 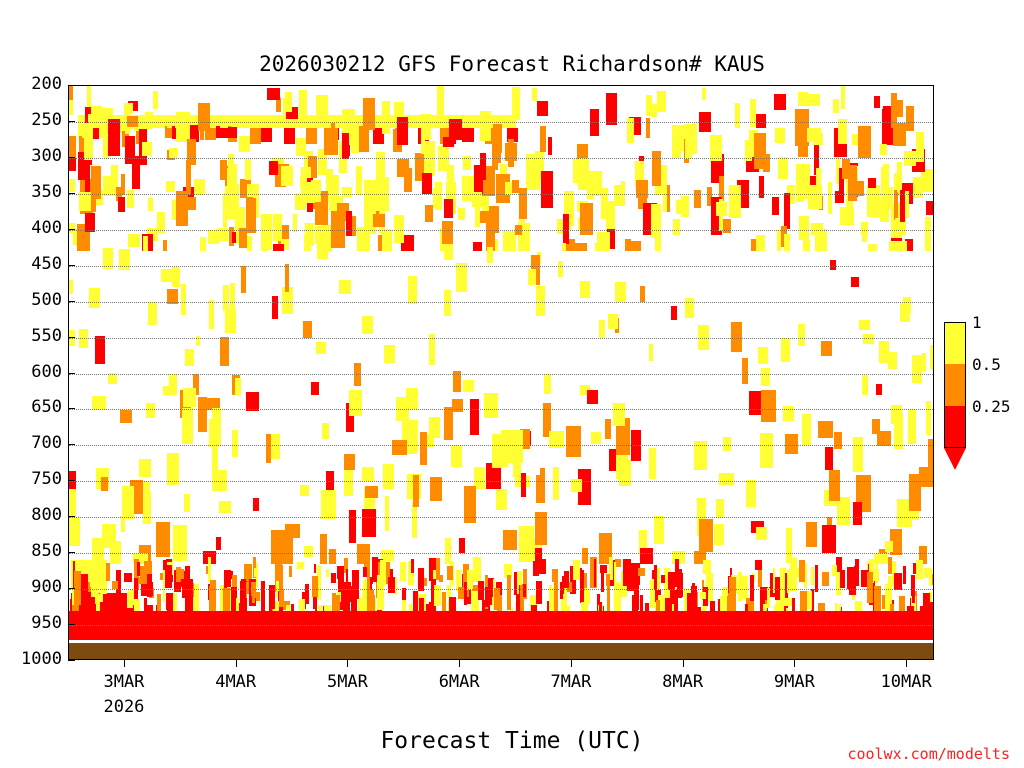 What do you see at coordinates (46, 551) in the screenshot?
I see `y-axis-tick-label: 850` at bounding box center [46, 551].